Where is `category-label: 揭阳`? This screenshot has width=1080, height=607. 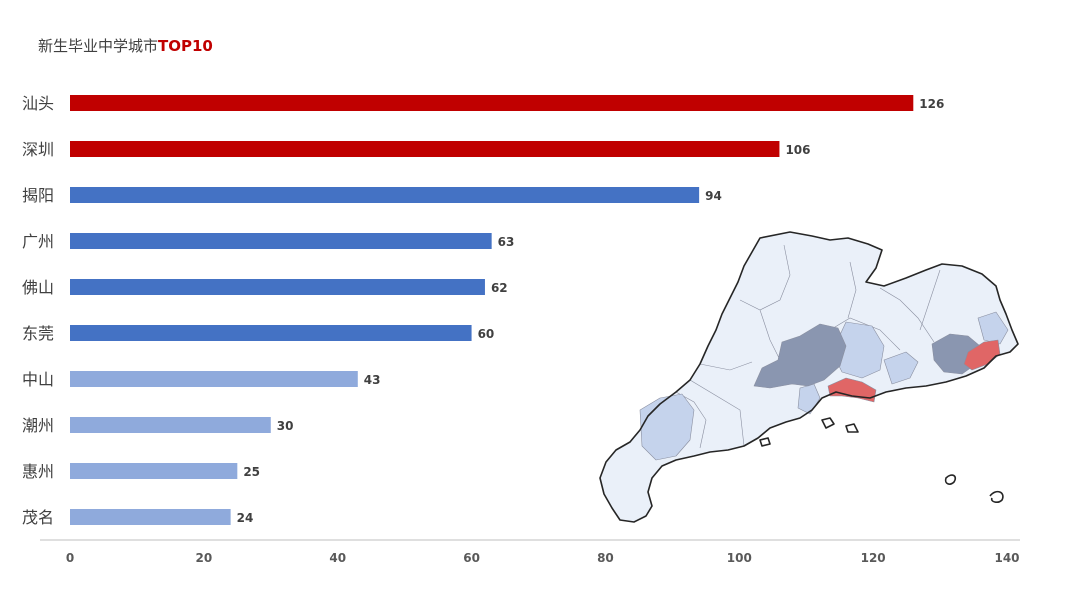
category-label: 揭阳 is located at coordinates (38, 195).